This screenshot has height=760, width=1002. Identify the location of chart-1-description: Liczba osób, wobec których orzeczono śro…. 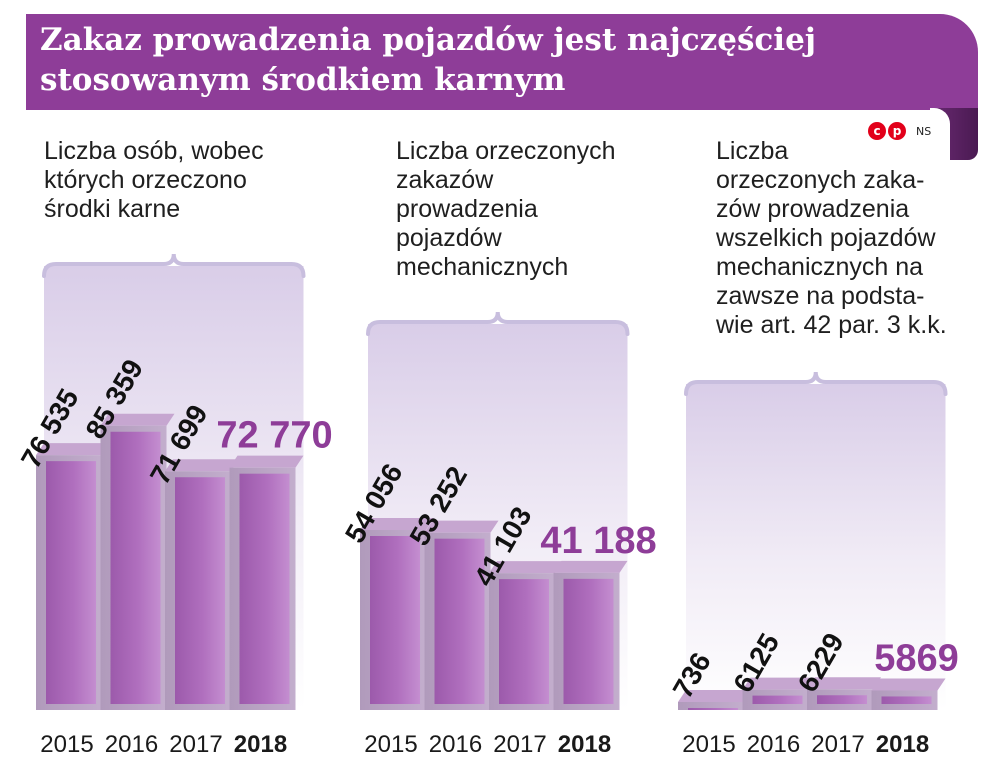
(154, 180).